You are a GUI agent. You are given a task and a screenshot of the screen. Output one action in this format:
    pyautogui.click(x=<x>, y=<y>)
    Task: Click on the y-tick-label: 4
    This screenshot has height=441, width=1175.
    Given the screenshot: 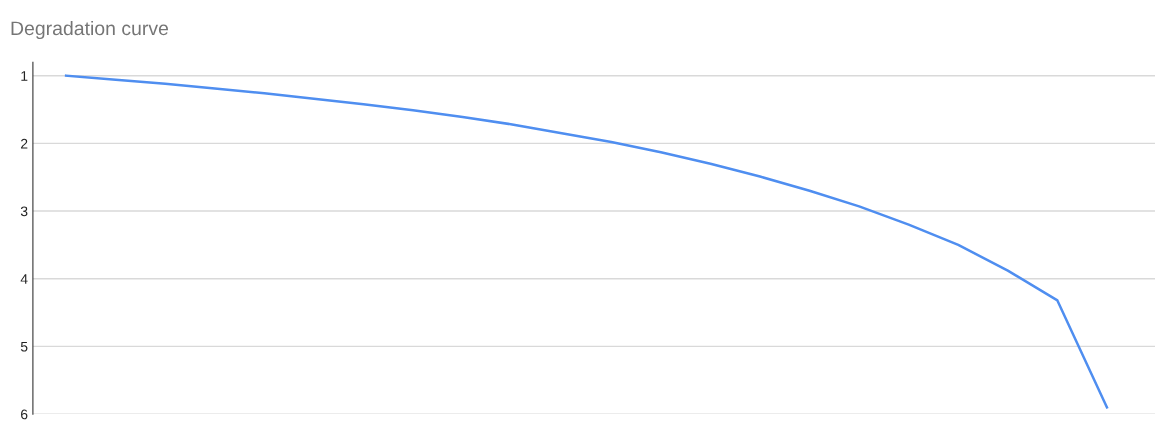 What is the action you would take?
    pyautogui.click(x=24, y=279)
    